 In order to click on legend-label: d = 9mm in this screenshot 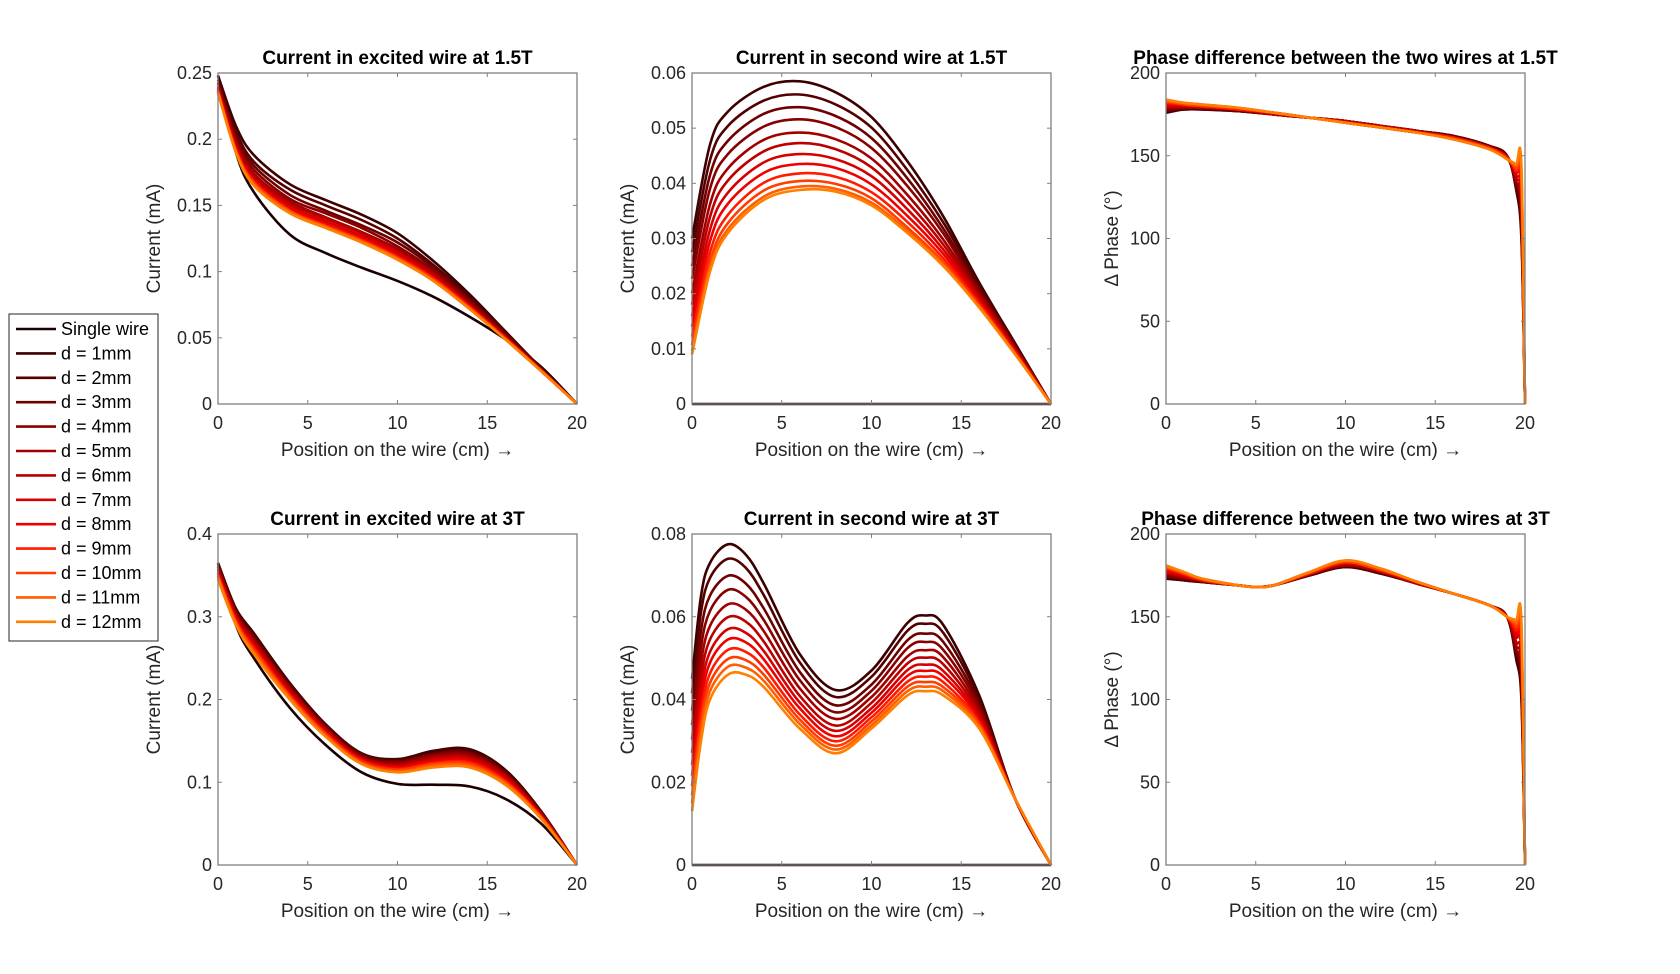, I will do `click(96, 549)`.